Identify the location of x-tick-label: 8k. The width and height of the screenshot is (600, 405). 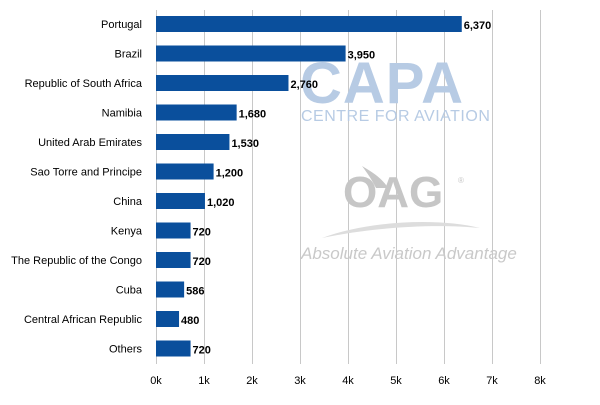
(540, 381).